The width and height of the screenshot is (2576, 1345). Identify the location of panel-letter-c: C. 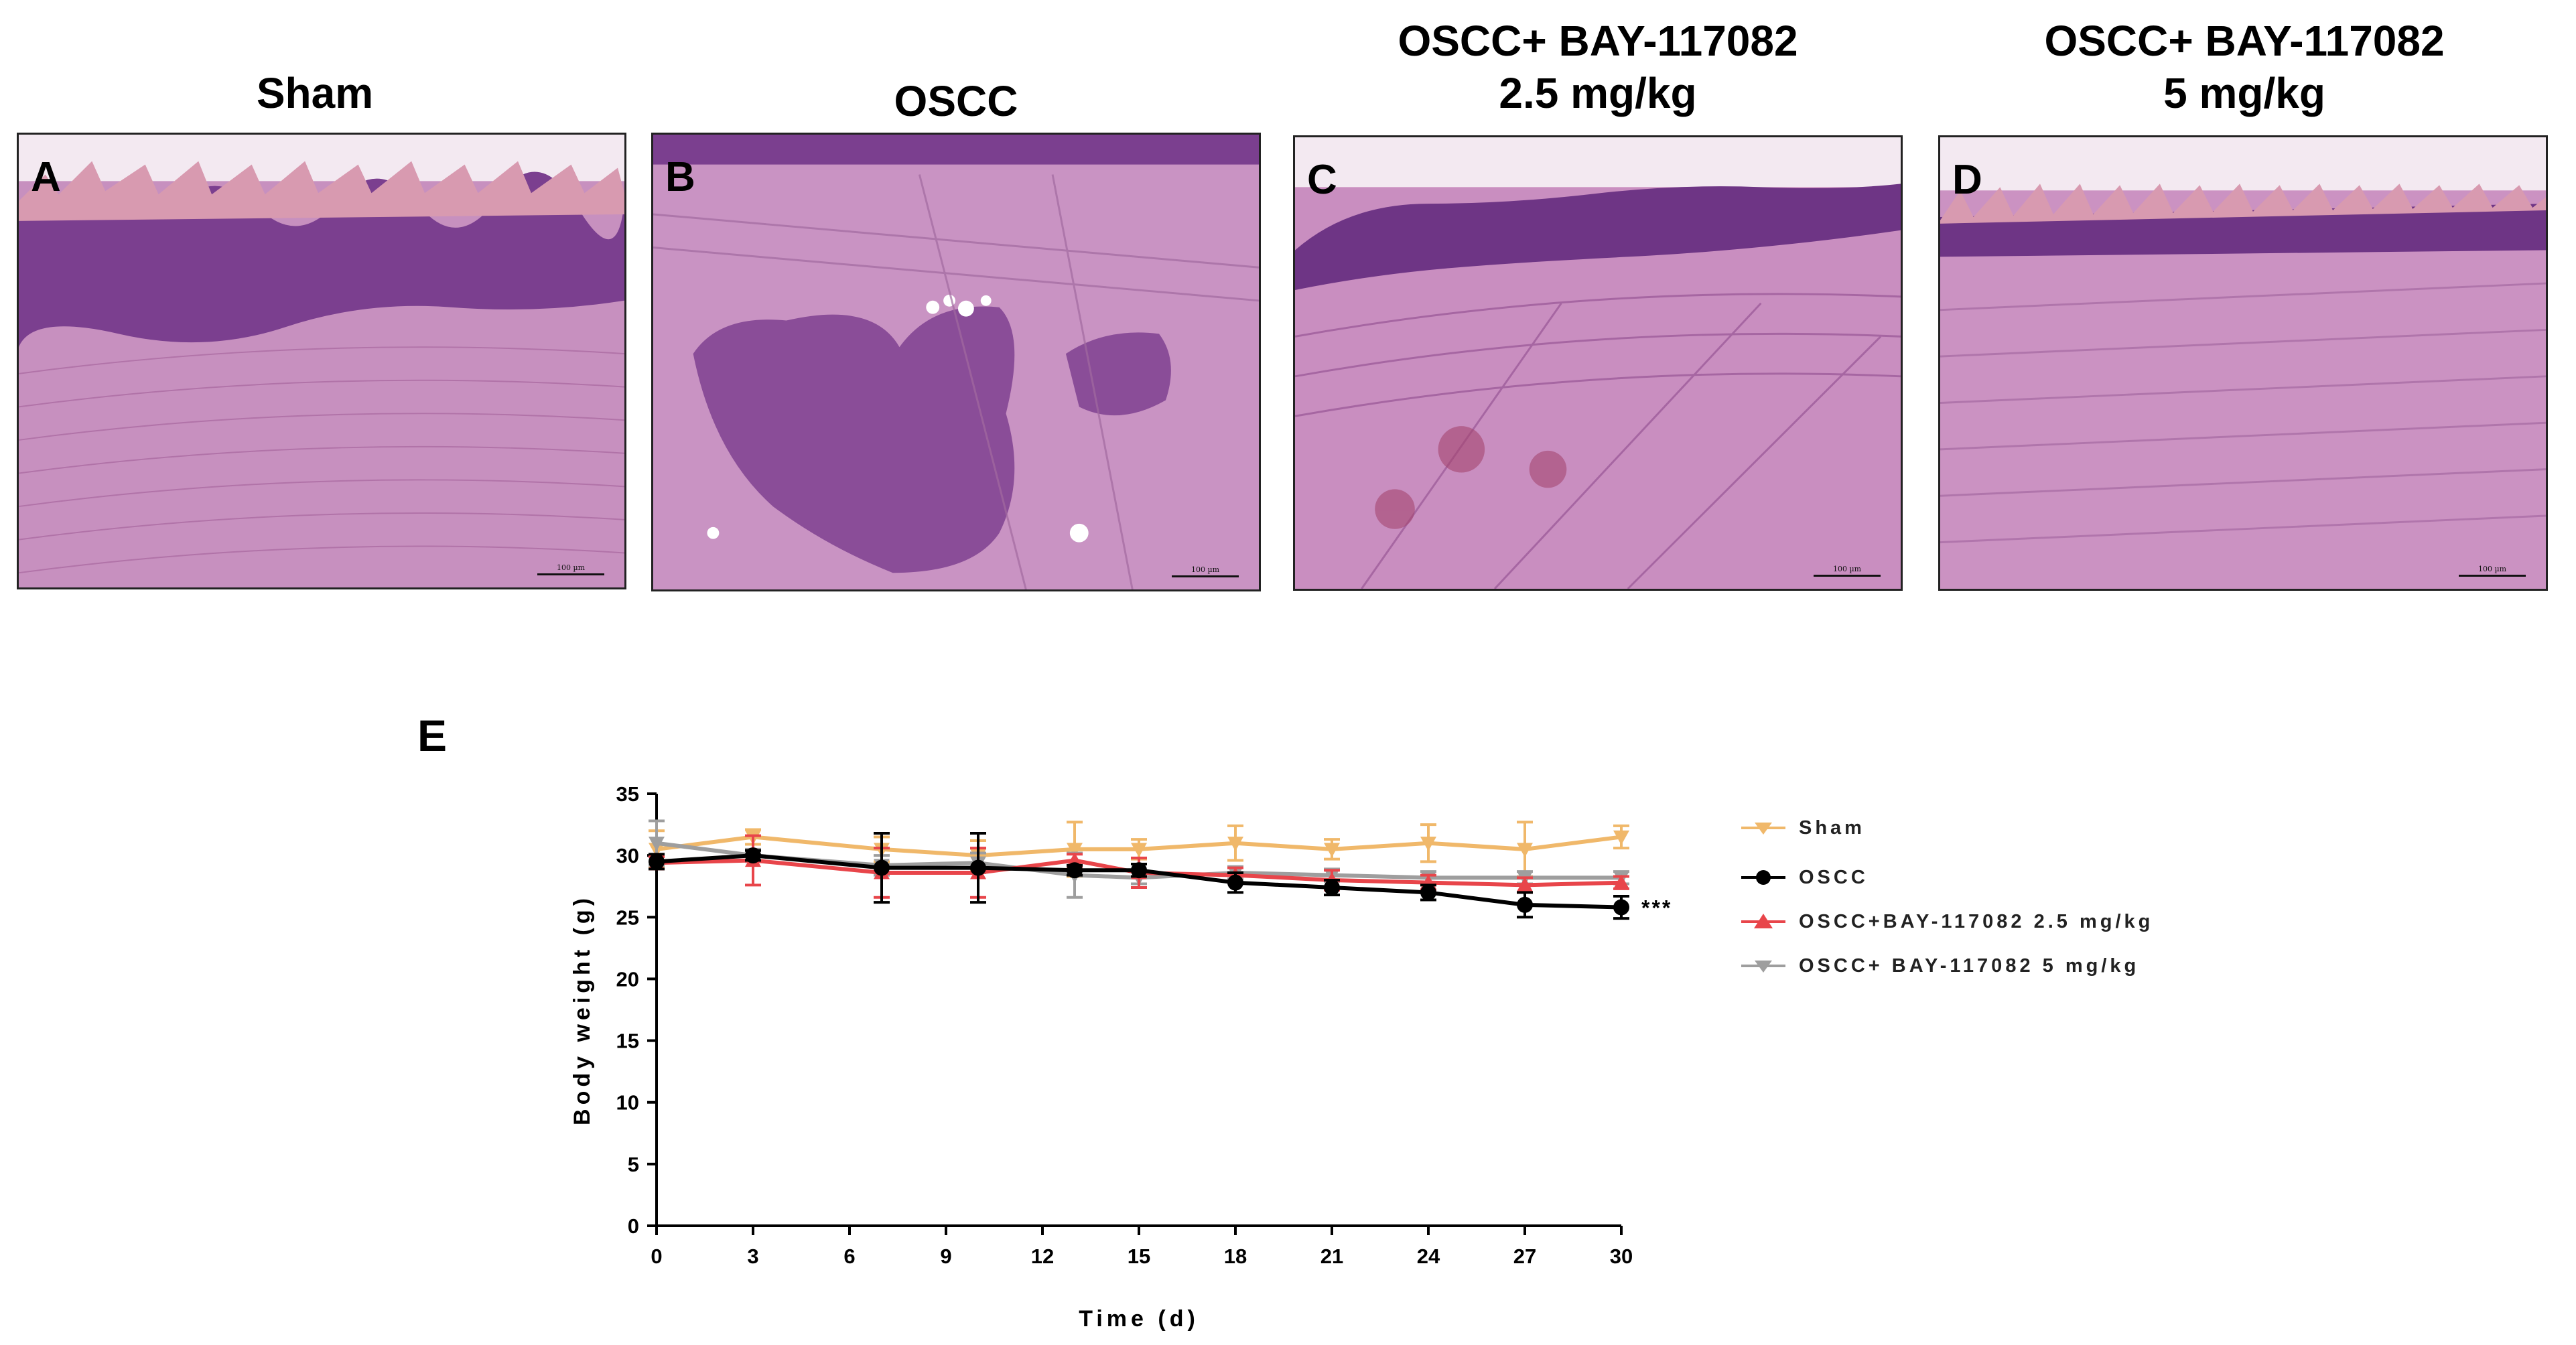
(1322, 180).